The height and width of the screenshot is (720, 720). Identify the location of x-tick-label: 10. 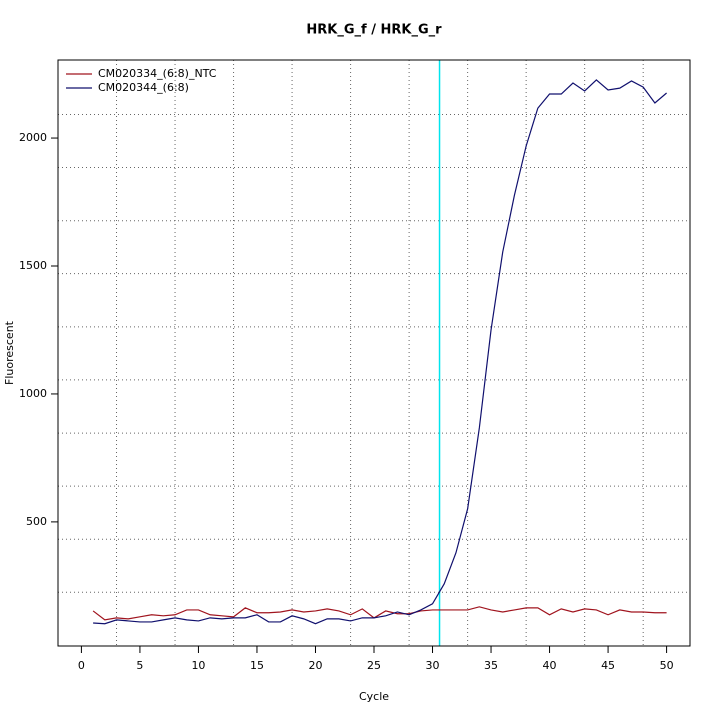
(198, 665).